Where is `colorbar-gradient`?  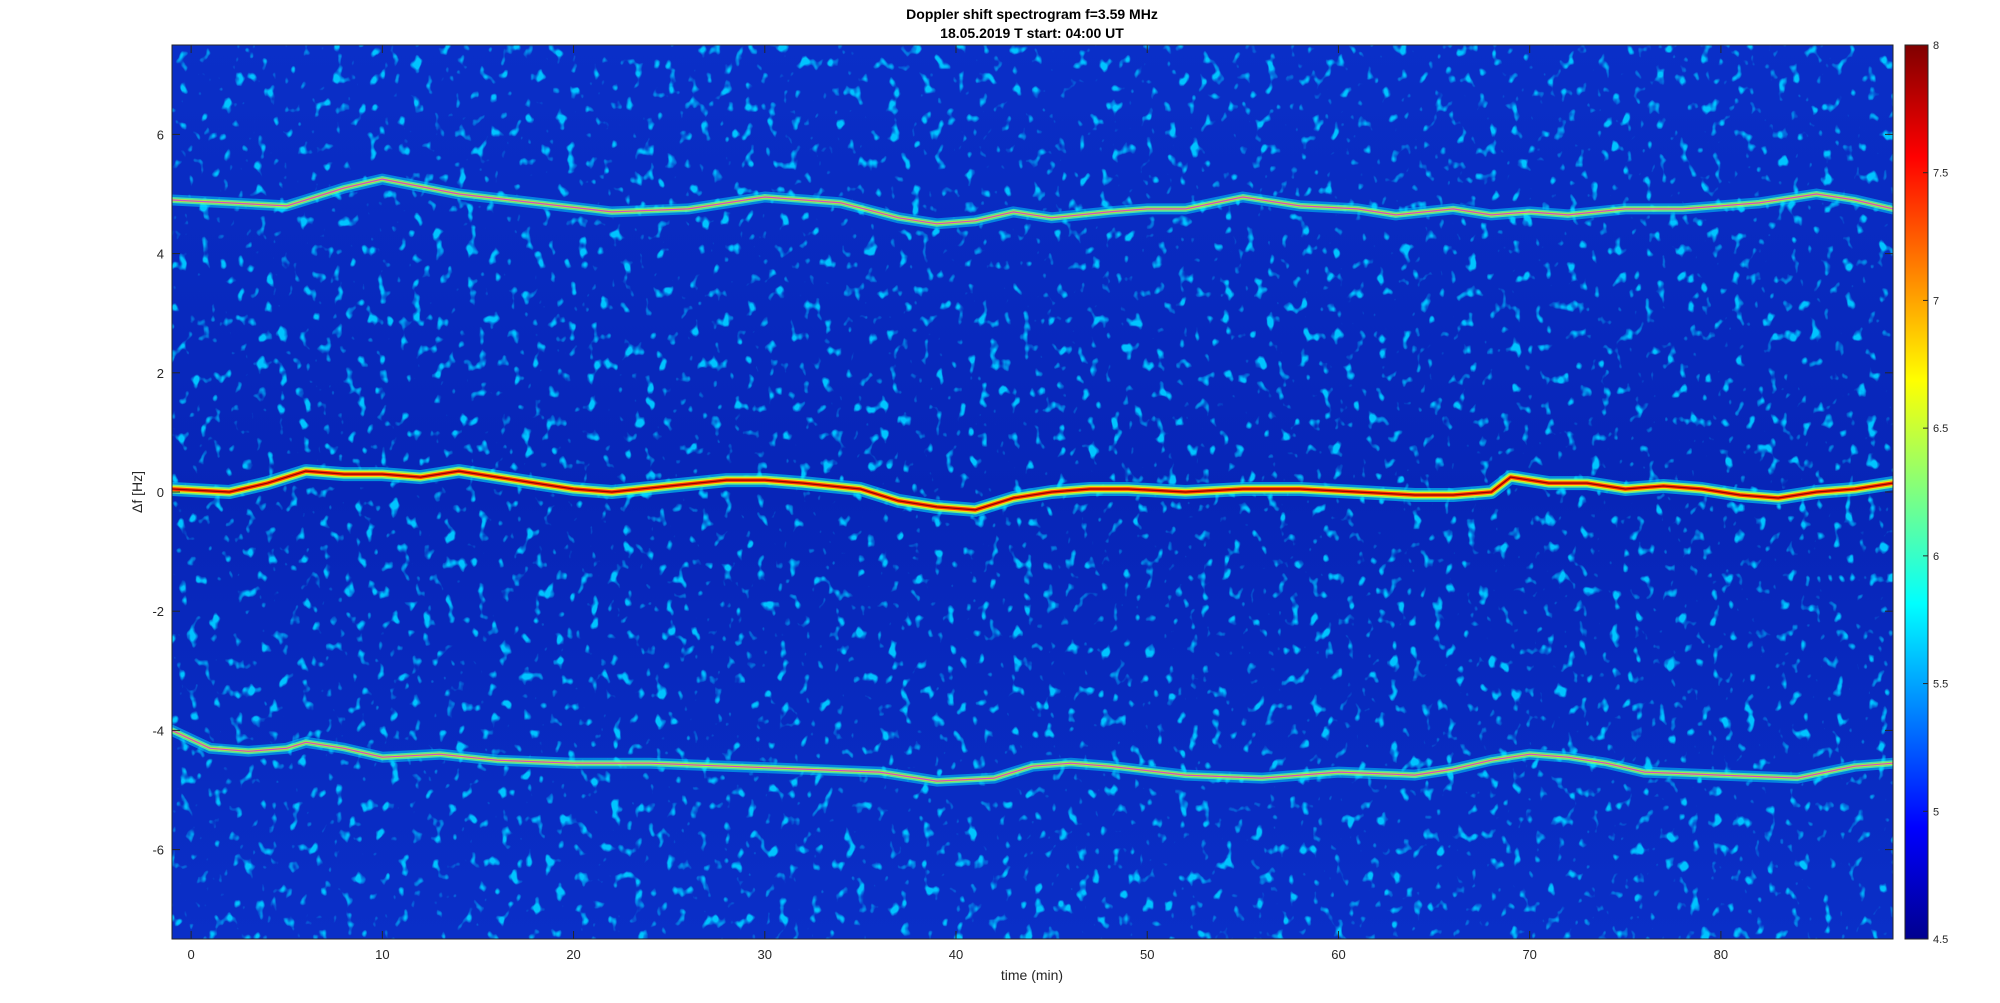
colorbar-gradient is located at coordinates (1916, 492).